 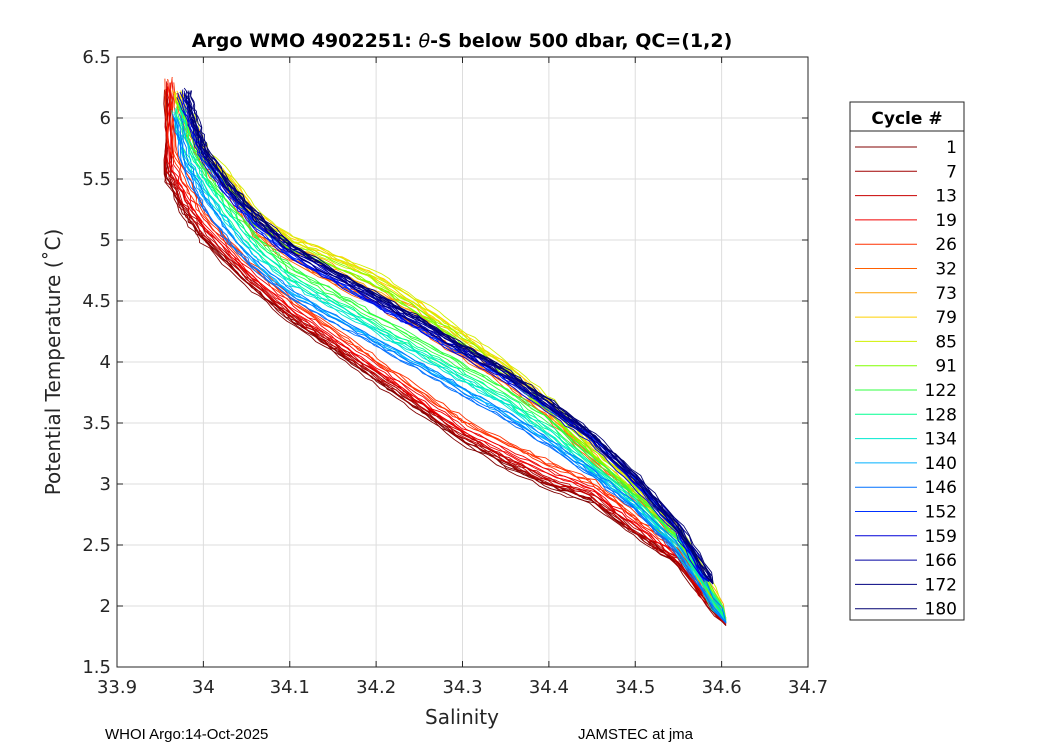 I want to click on y-tick-label: 4, so click(x=105, y=362).